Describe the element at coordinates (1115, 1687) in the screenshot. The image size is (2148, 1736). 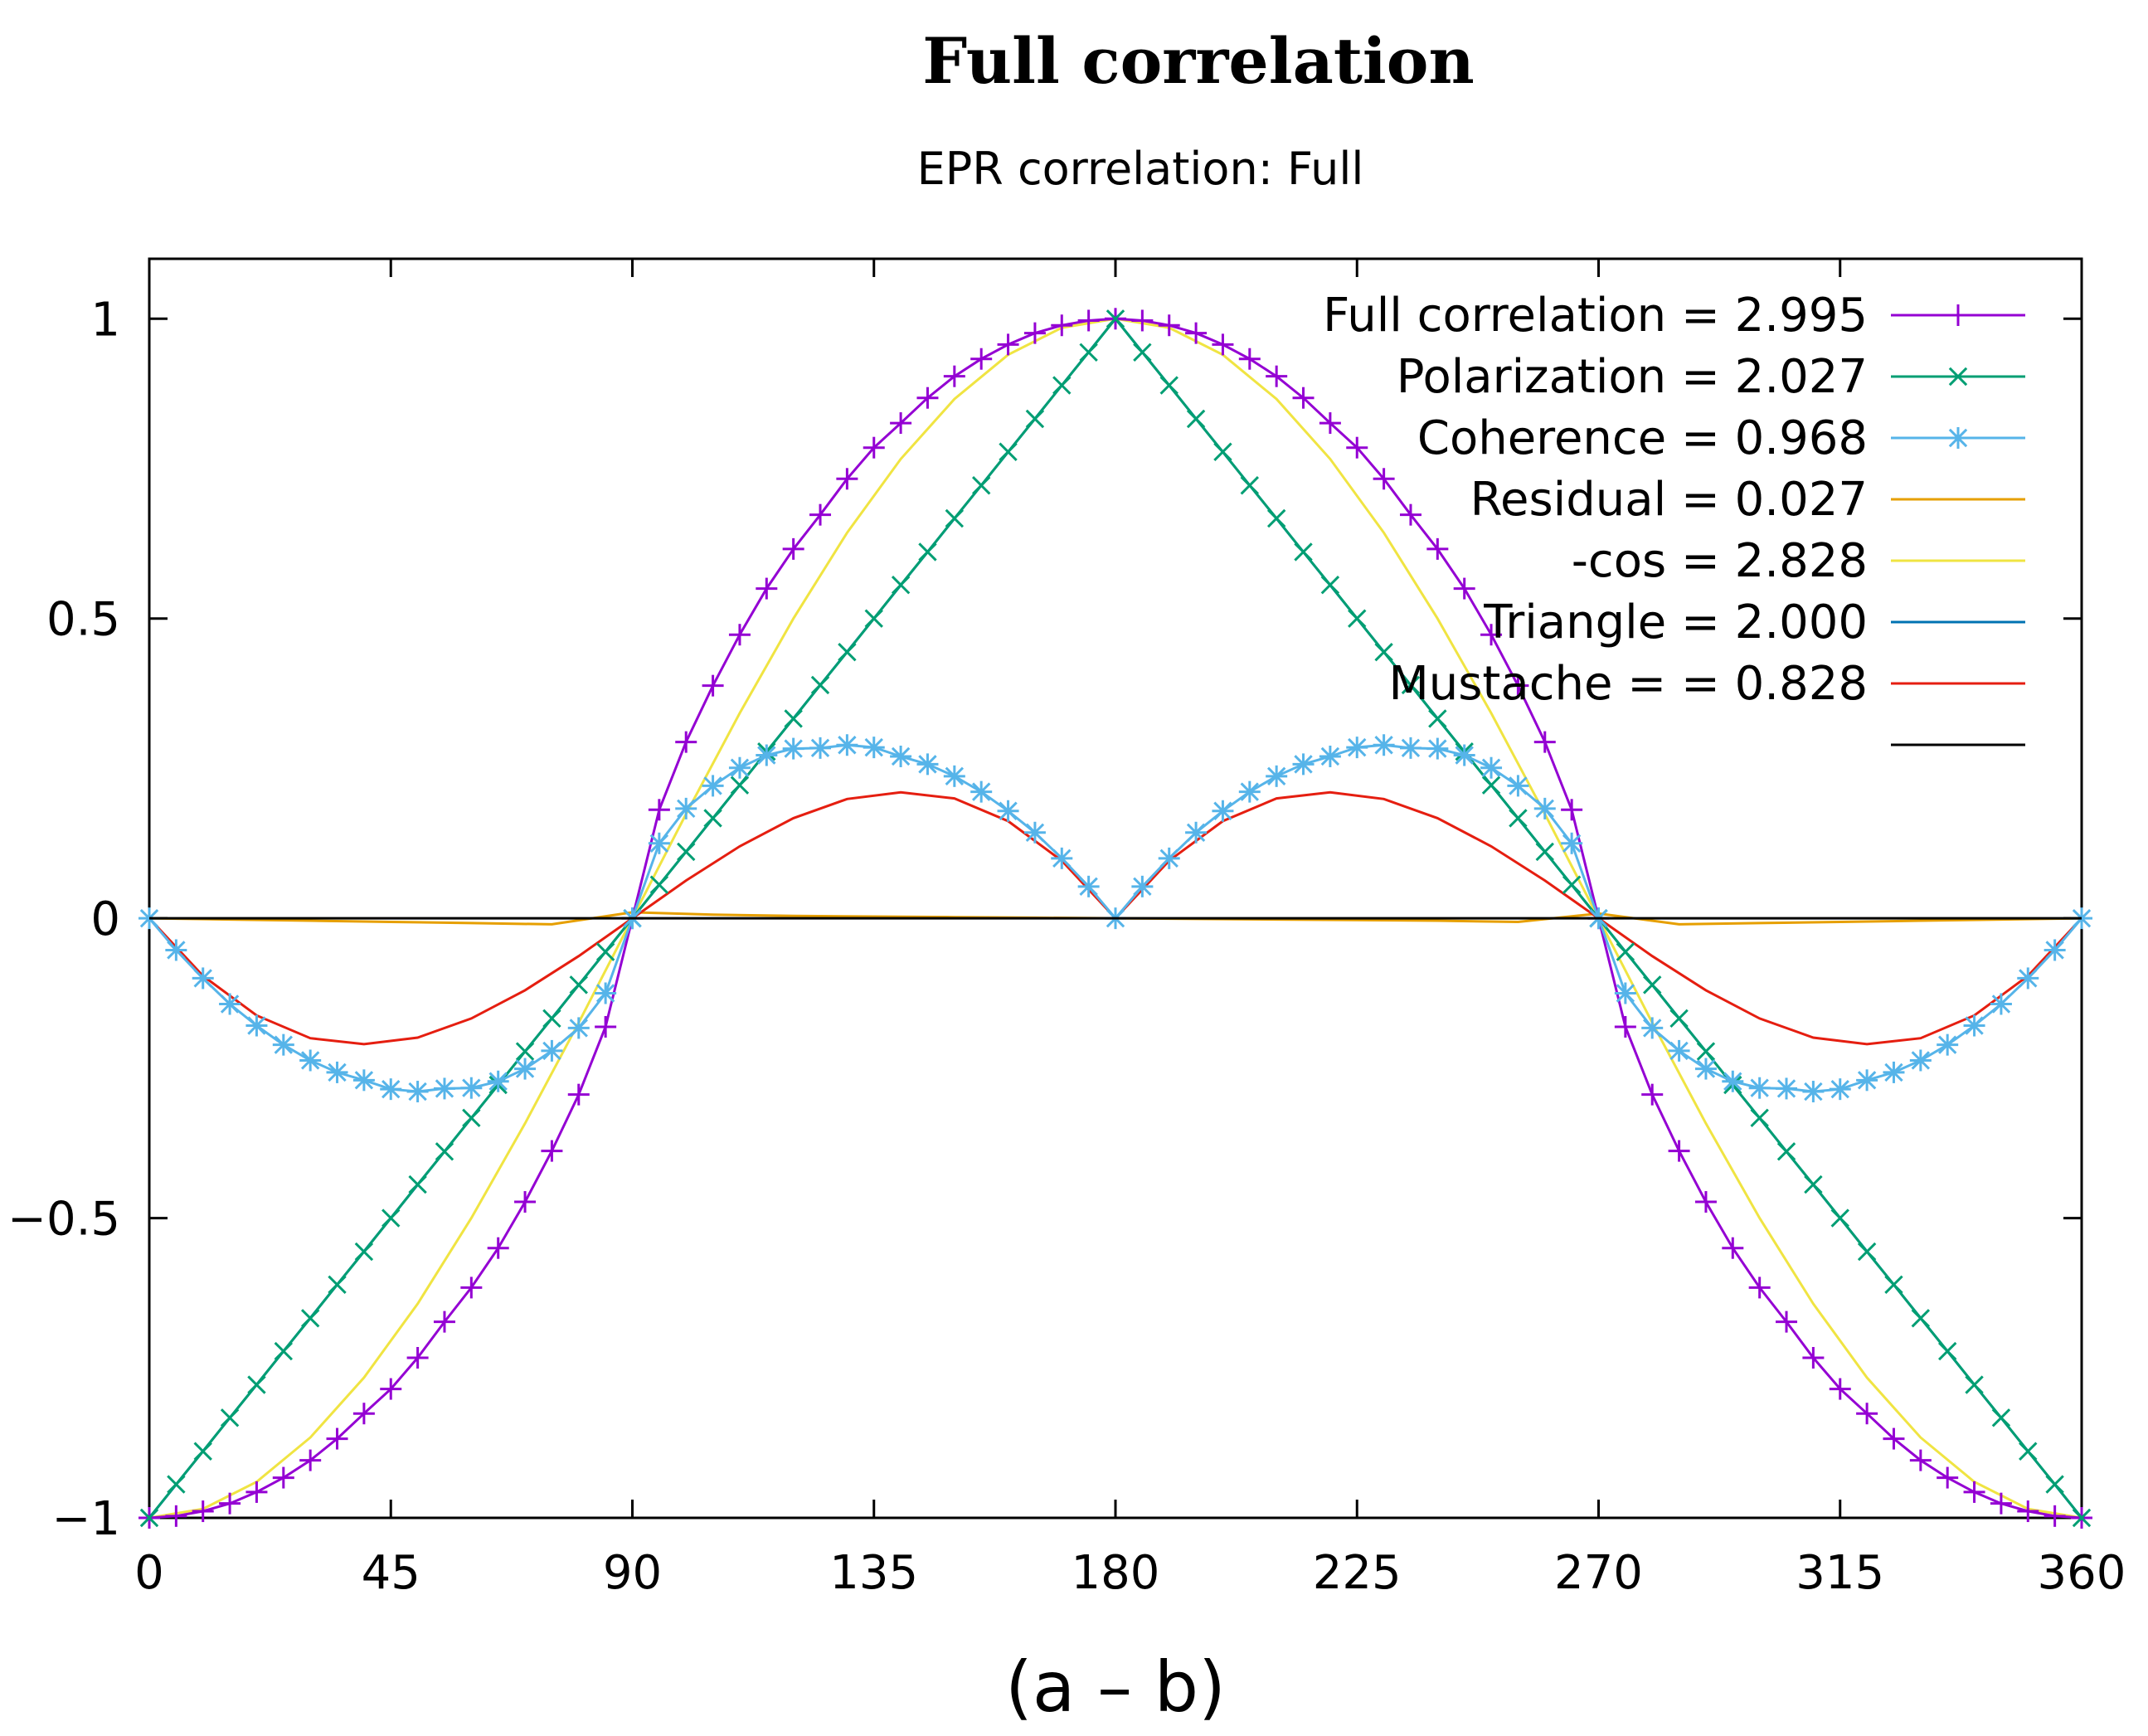
I see `x-axis-label: (a – b)` at that location.